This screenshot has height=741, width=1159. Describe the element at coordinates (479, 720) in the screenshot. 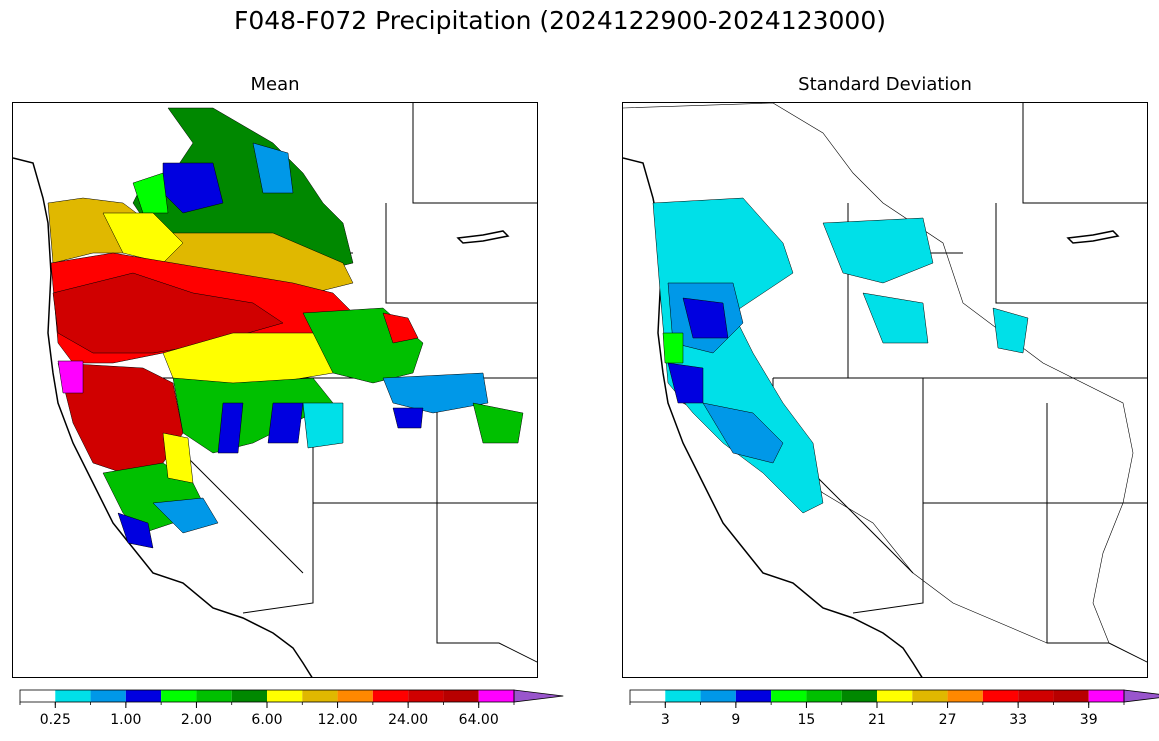

I see `colorbar-tick-label: 64.00` at that location.